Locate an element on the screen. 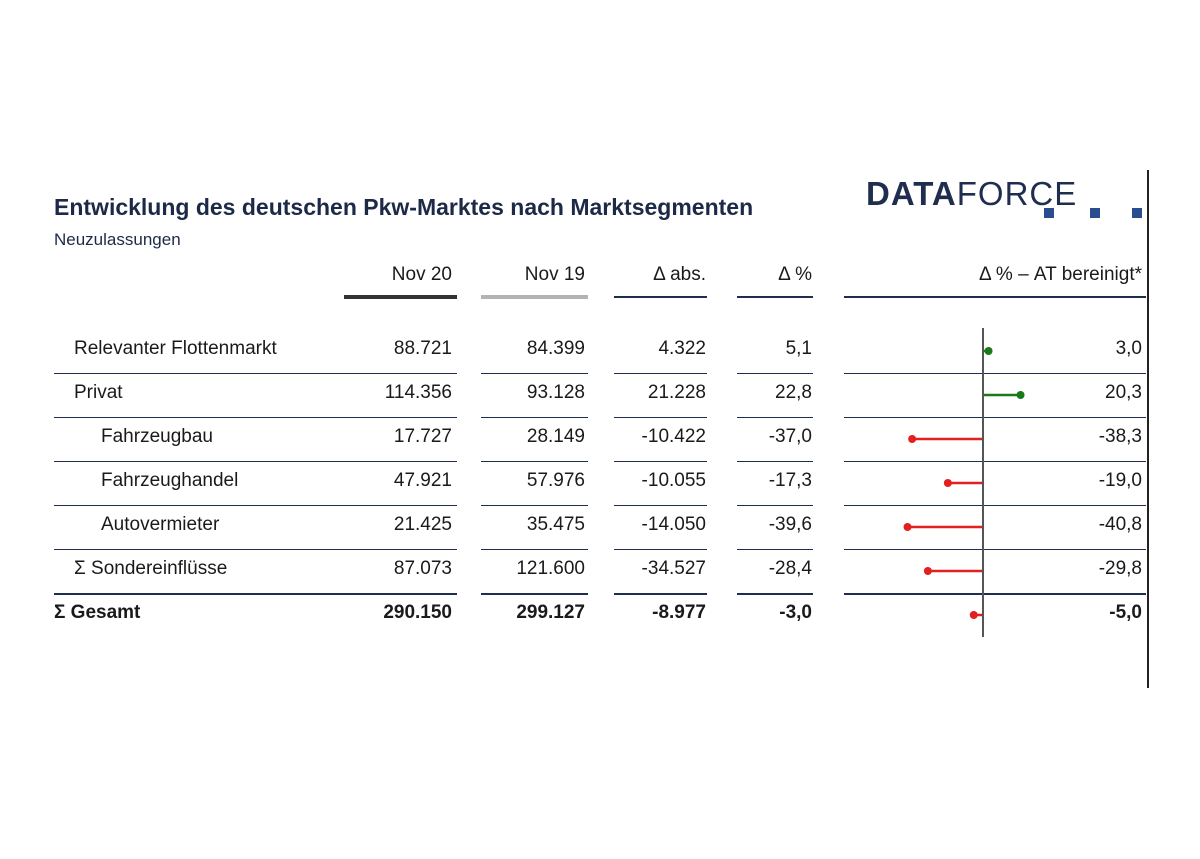 The width and height of the screenshot is (1200, 859). cell-delta-abs: 21.228 is located at coordinates (676, 392).